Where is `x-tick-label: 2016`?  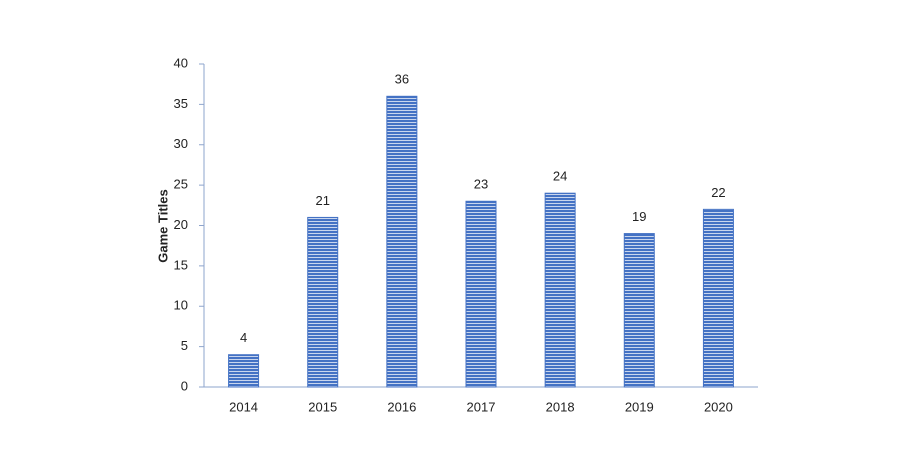
x-tick-label: 2016 is located at coordinates (401, 406).